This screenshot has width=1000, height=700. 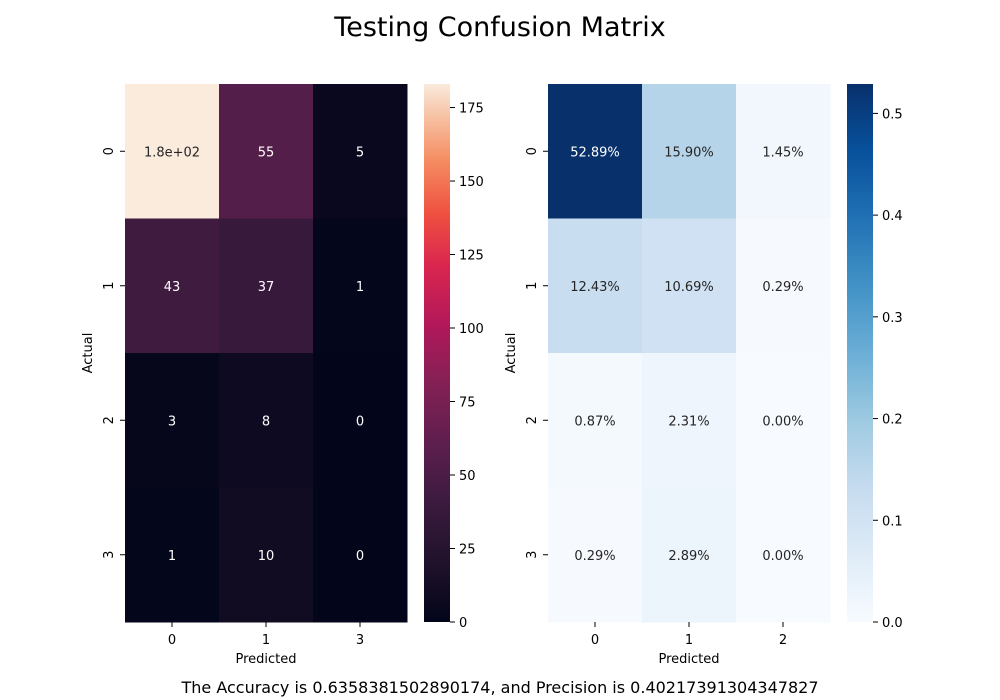 I want to click on cell-value-label: 15.90%, so click(x=689, y=152).